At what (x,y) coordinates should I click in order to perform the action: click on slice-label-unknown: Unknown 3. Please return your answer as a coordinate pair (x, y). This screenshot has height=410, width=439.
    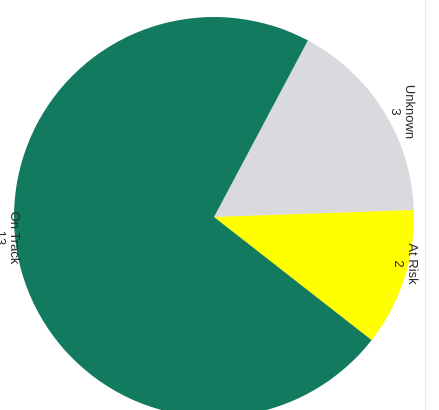
    Looking at the image, I should click on (403, 112).